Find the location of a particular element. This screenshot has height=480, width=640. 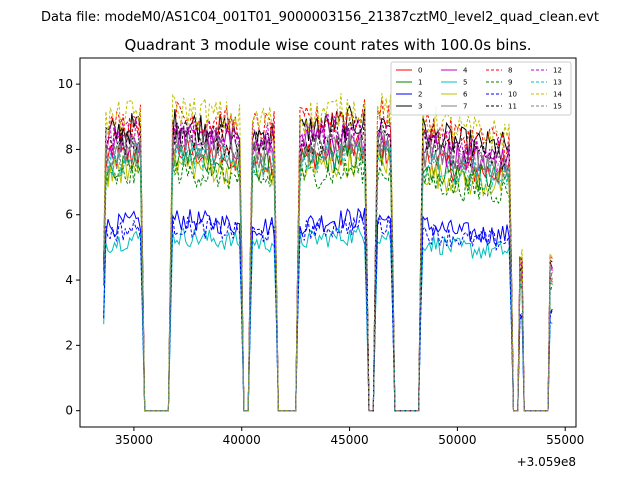

y-axis: 0 2 4 6 8 10 is located at coordinates (69, 247).